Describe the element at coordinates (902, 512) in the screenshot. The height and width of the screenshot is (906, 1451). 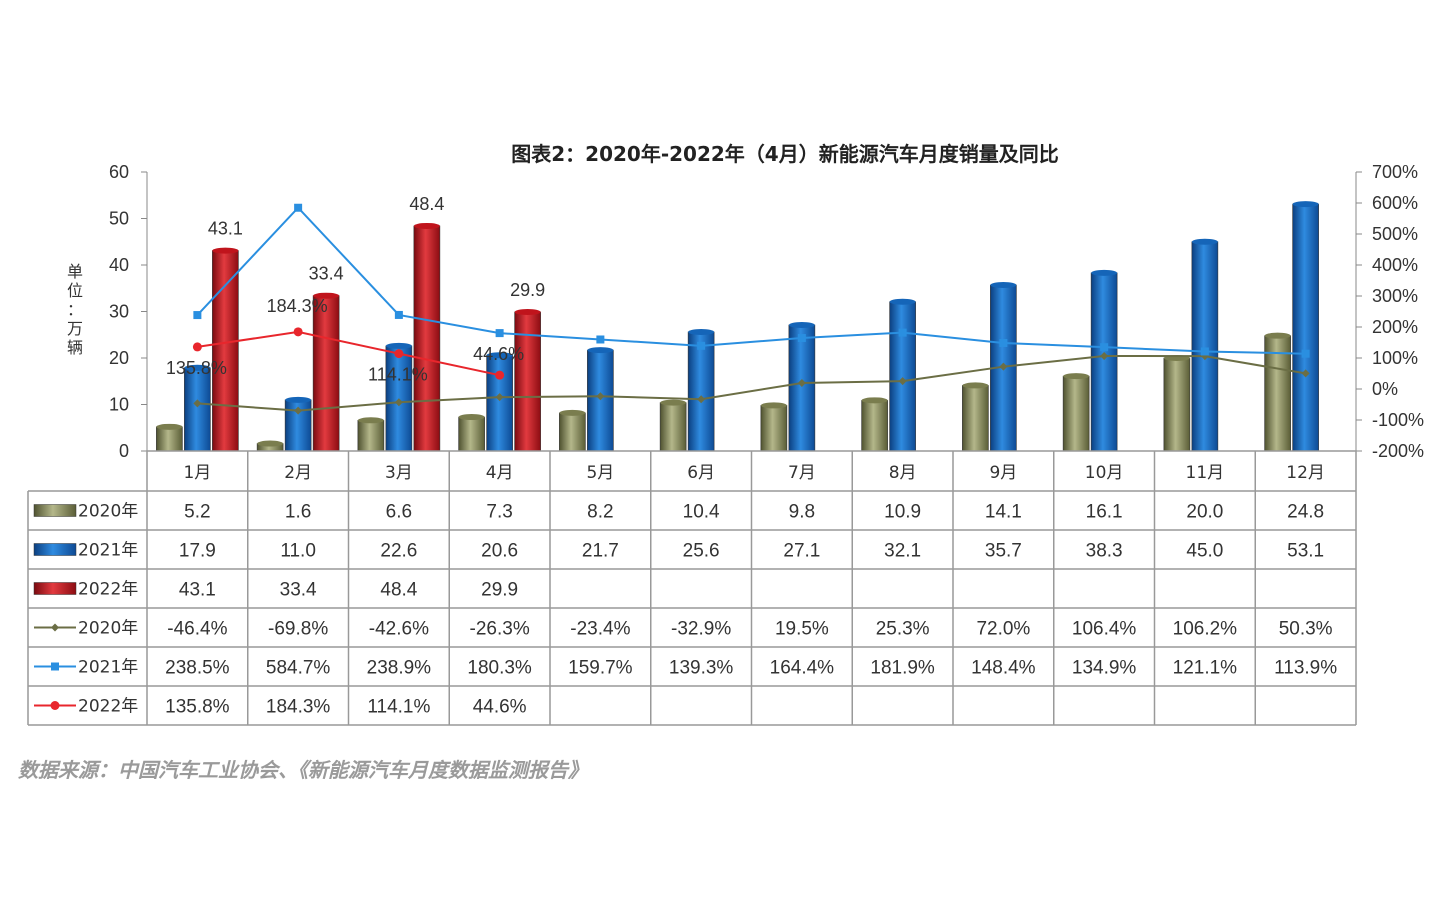
I see `table-cell: 10.9` at that location.